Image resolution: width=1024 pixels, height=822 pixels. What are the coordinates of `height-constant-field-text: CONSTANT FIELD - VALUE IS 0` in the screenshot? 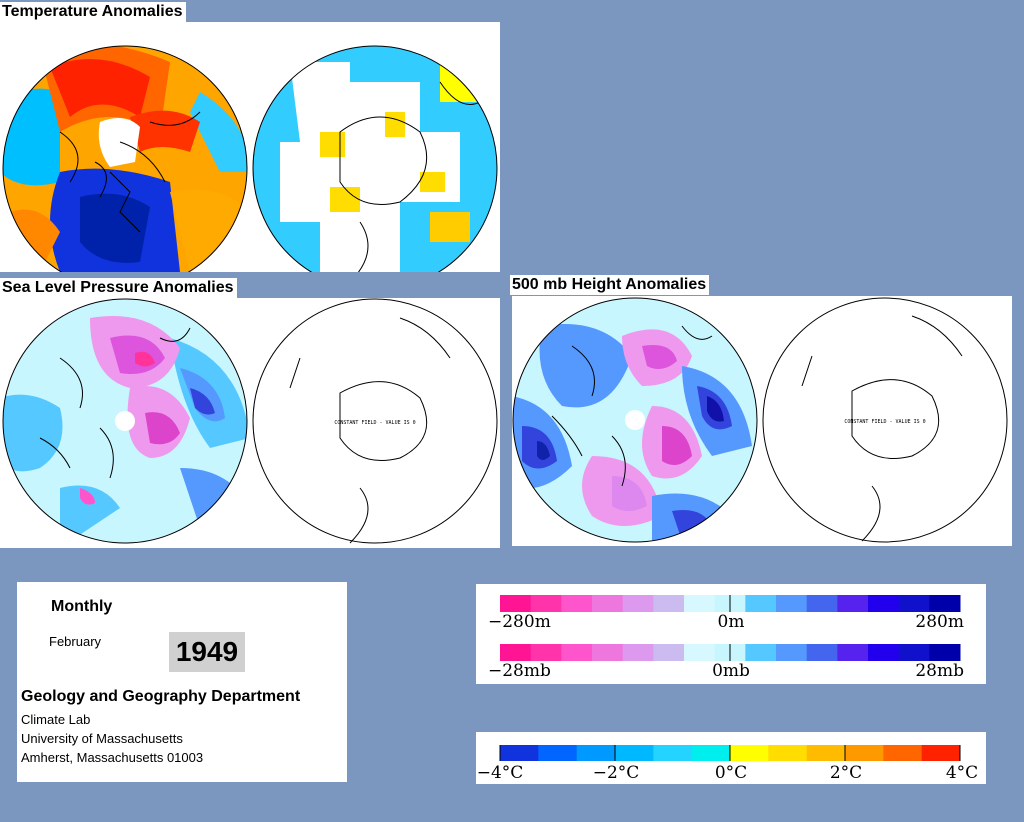 It's located at (884, 422).